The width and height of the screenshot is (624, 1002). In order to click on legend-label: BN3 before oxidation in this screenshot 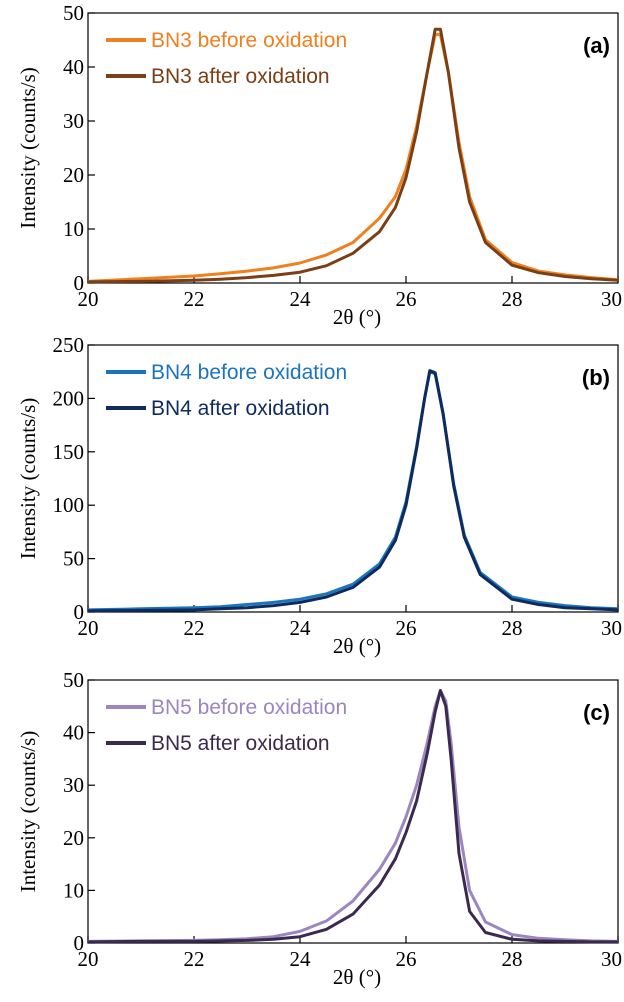, I will do `click(249, 40)`.